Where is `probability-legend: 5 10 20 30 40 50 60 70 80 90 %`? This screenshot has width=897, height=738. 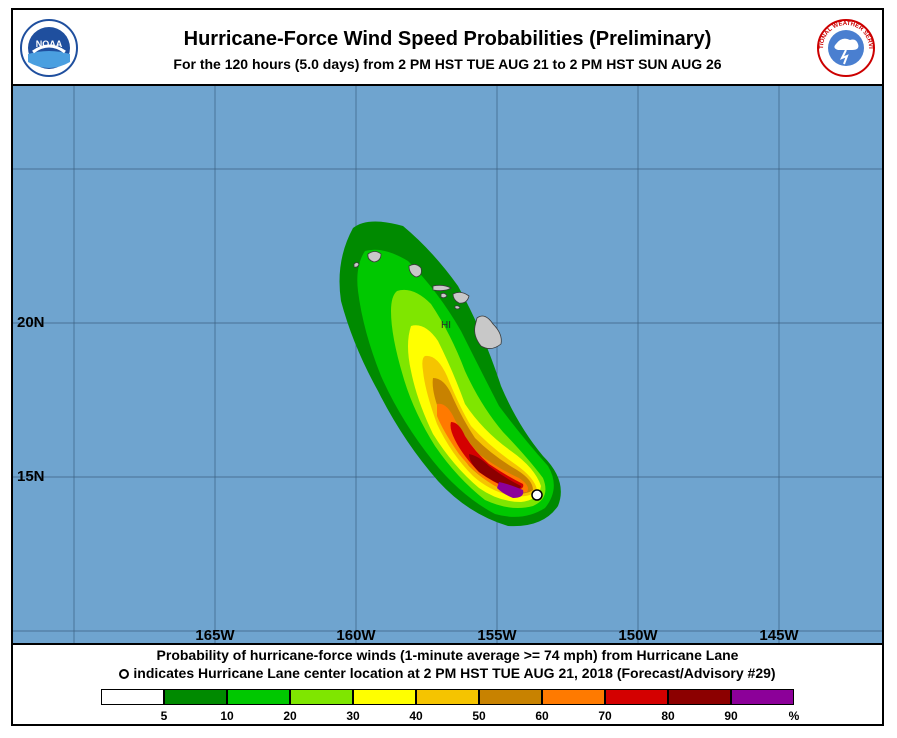 probability-legend: 5 10 20 30 40 50 60 70 80 90 % is located at coordinates (451, 707).